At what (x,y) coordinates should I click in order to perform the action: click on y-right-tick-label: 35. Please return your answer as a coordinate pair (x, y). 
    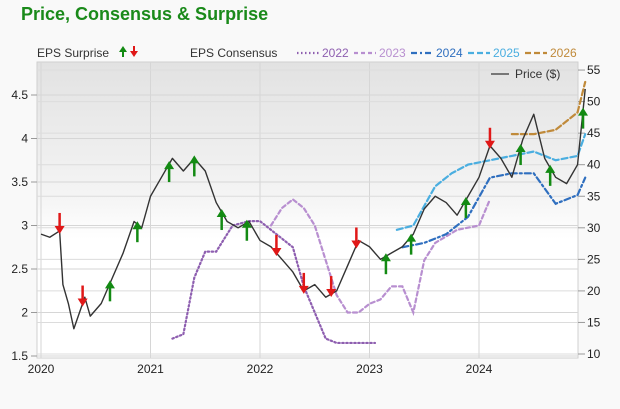
    Looking at the image, I should click on (594, 196).